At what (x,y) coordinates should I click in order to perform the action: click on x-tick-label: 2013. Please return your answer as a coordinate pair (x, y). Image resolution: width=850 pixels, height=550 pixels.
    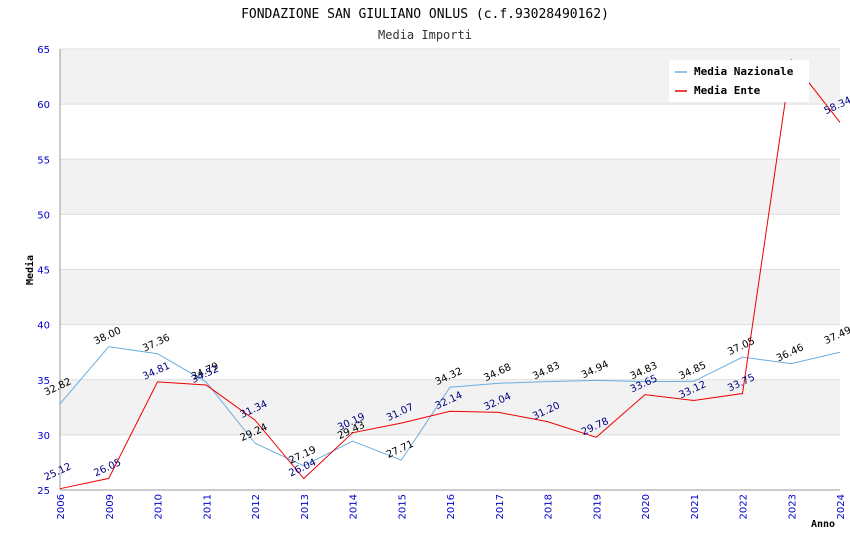
    Looking at the image, I should click on (305, 506).